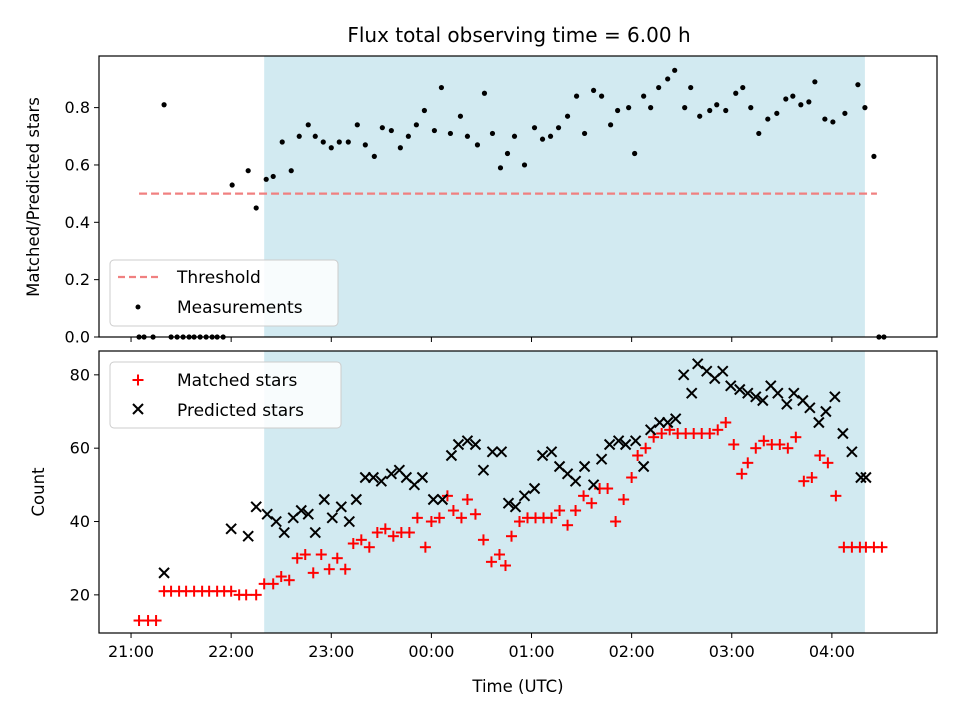  I want to click on bottom-x-axis: 21:00 22:00 23:00 00:00 01:00 02:00 03:00 04:00, so click(481, 647).